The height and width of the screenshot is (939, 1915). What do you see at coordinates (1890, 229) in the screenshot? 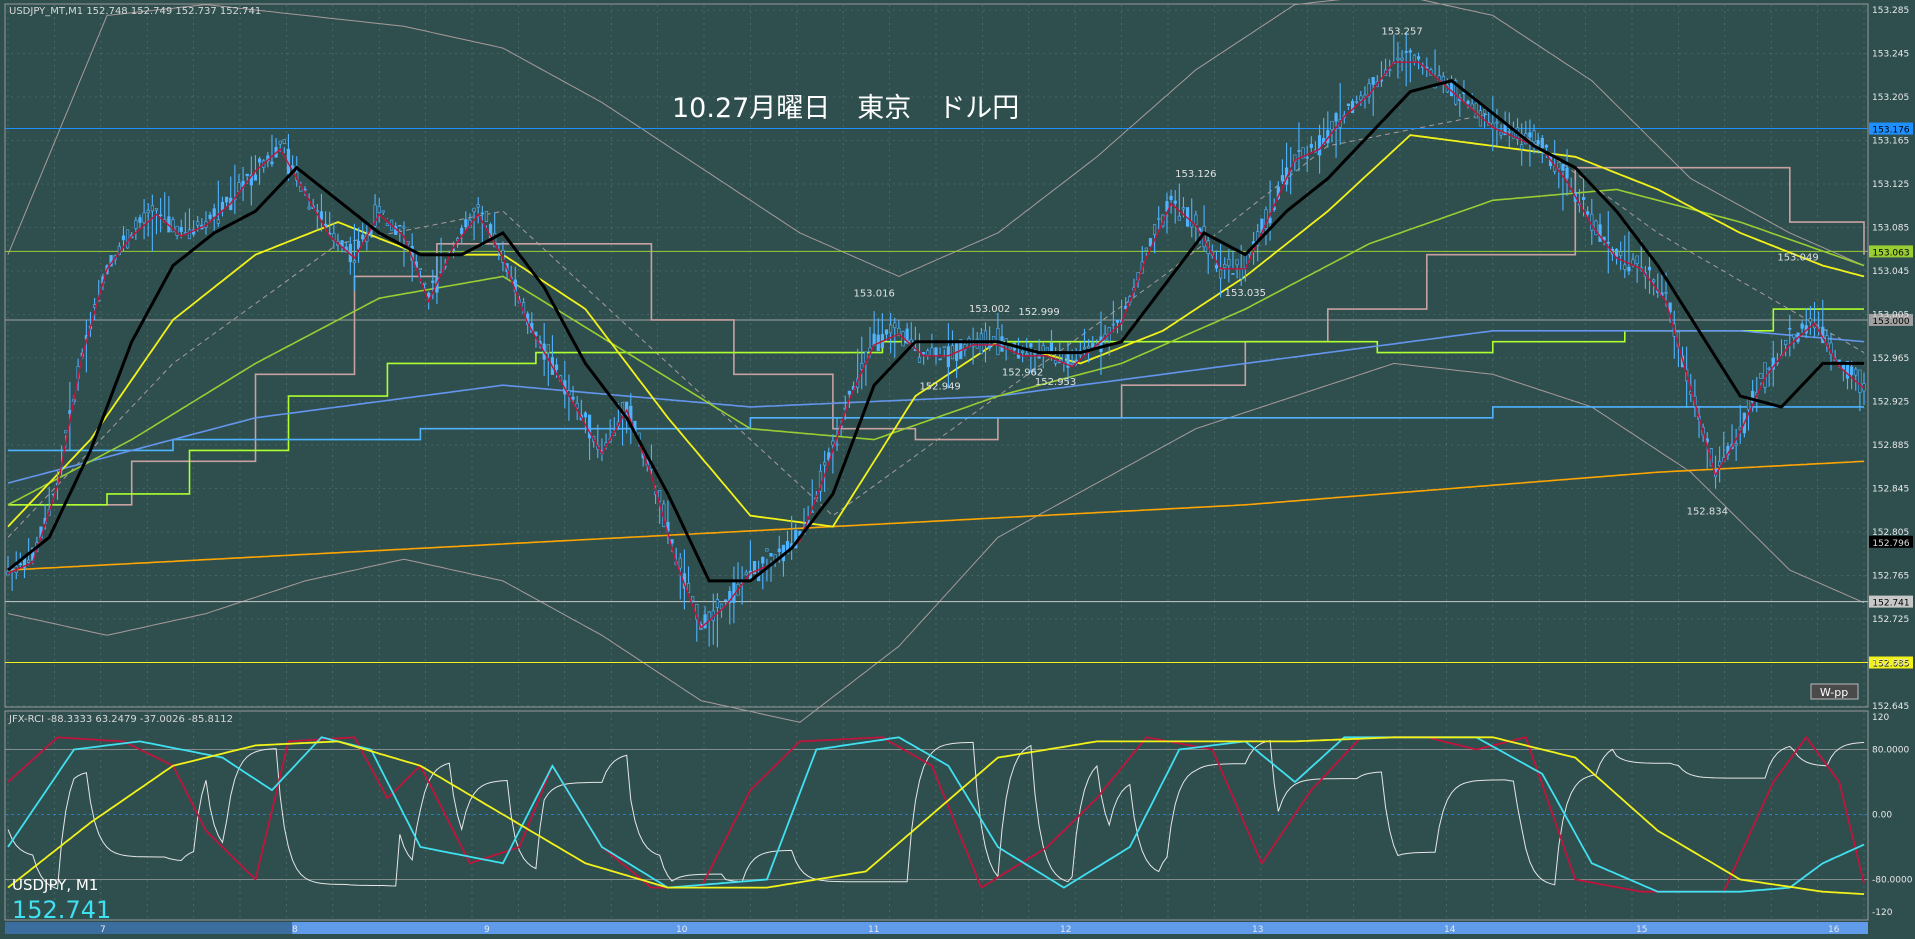
I see `price-tick-label: 153.085` at bounding box center [1890, 229].